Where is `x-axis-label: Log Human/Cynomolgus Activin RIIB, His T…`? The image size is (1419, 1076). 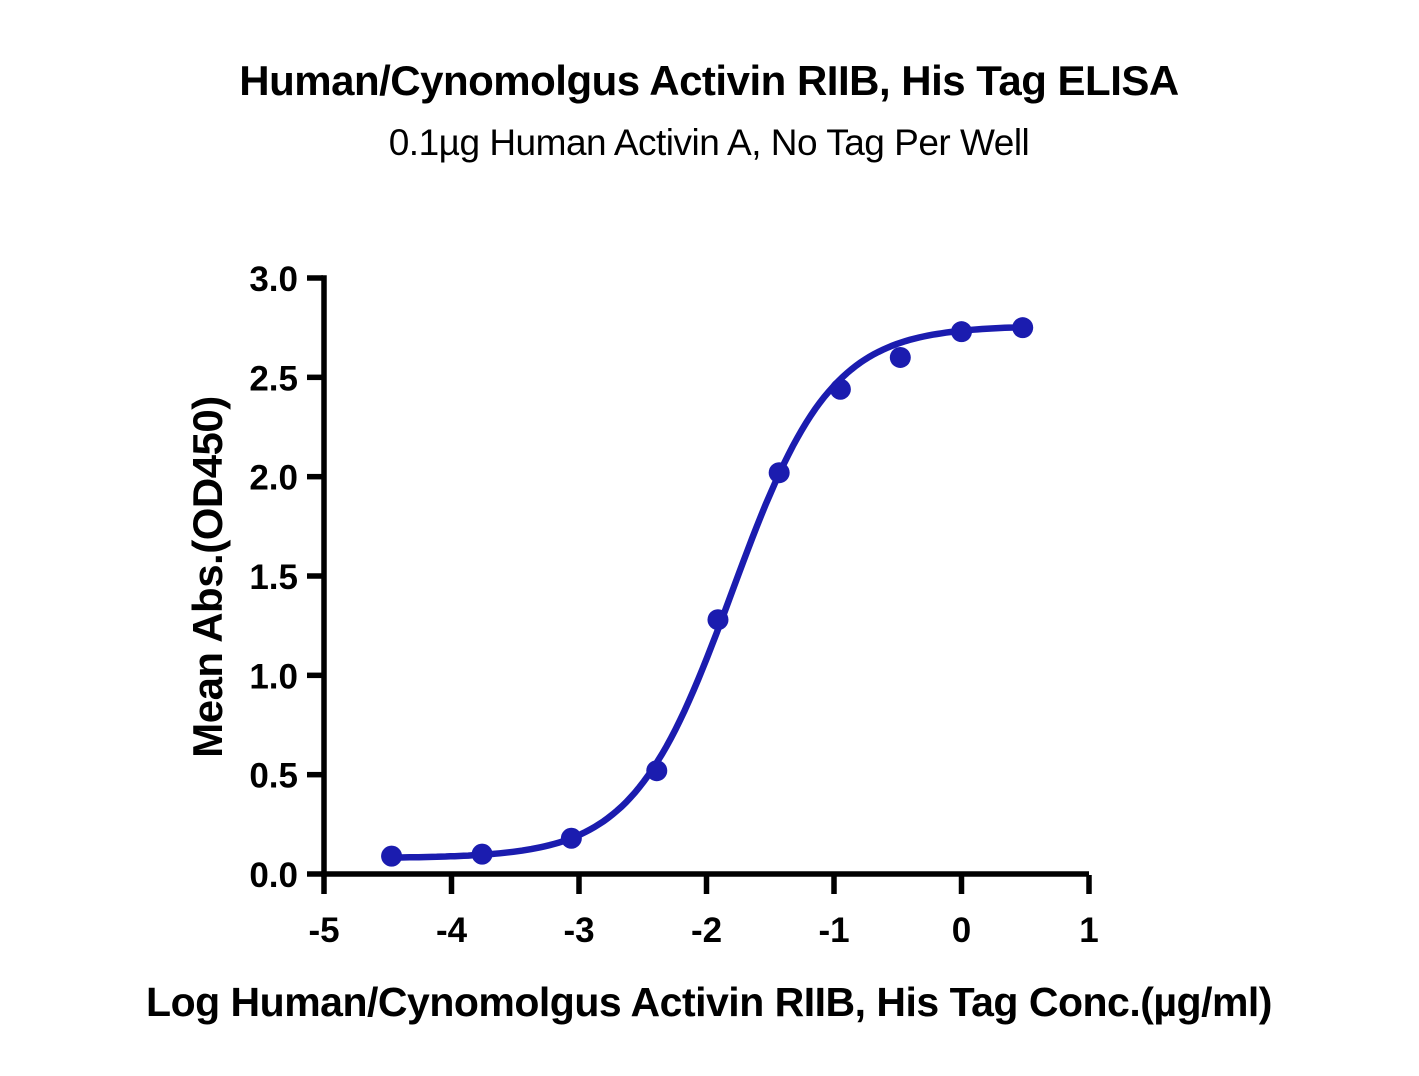
x-axis-label: Log Human/Cynomolgus Activin RIIB, His T… is located at coordinates (709, 1002).